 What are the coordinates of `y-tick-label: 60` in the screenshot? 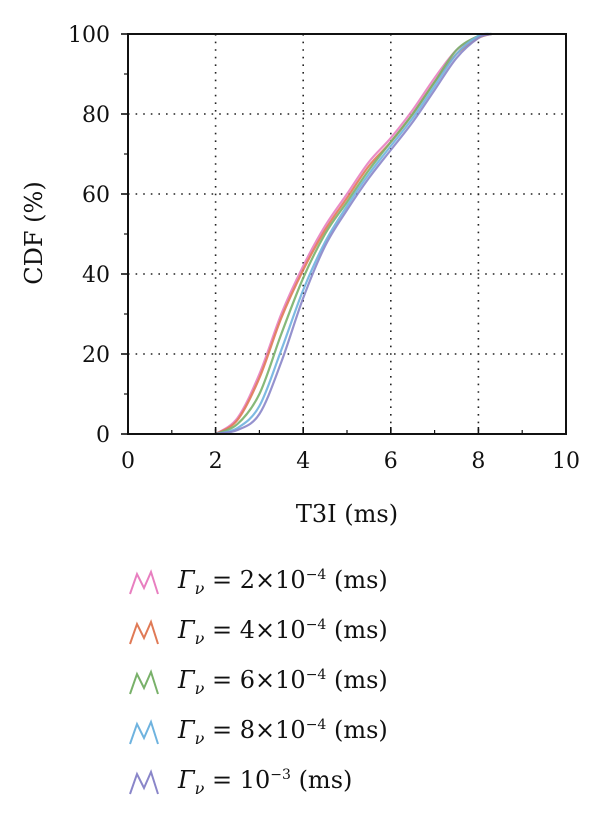 It's located at (96, 195).